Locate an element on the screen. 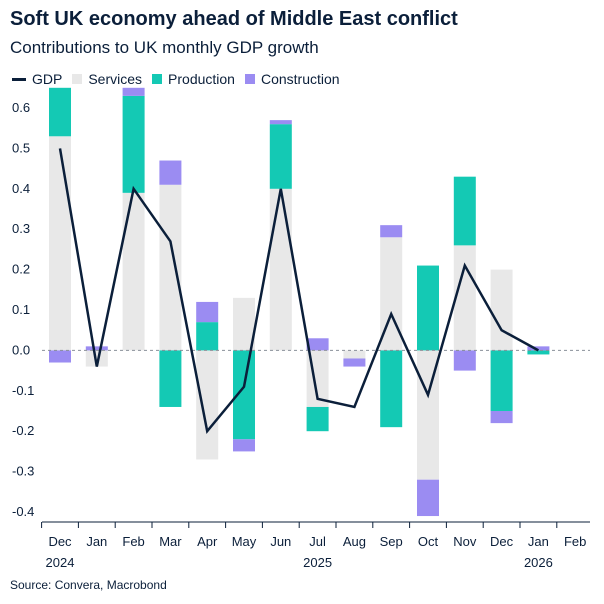 This screenshot has width=604, height=604. legend-item-gdp: GDP is located at coordinates (37, 79).